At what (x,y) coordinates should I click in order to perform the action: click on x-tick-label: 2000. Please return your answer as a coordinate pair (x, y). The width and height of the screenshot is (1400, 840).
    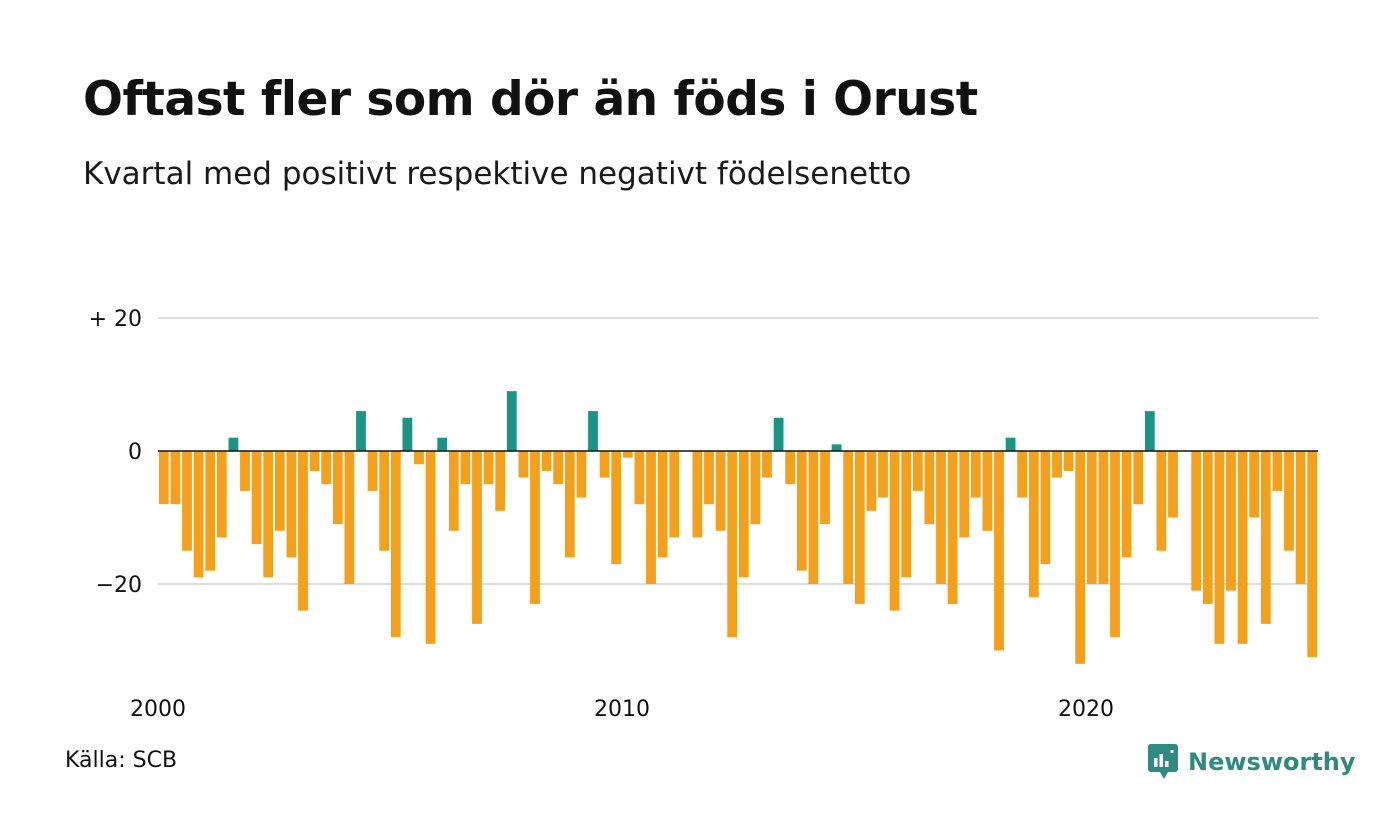
    Looking at the image, I should click on (158, 709).